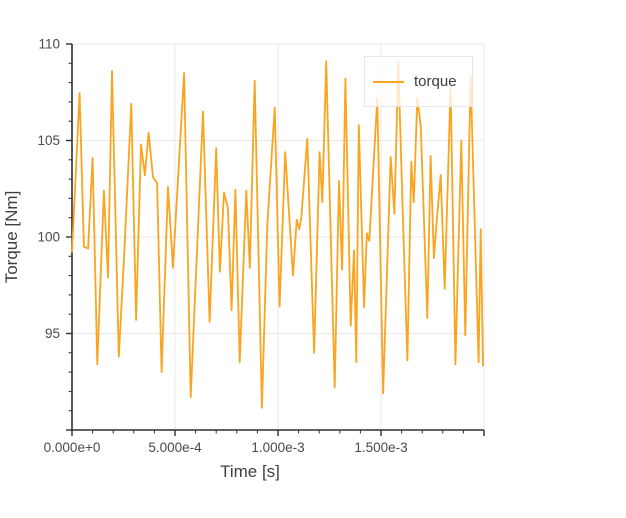  Describe the element at coordinates (52, 333) in the screenshot. I see `y-tick-label: 95` at that location.